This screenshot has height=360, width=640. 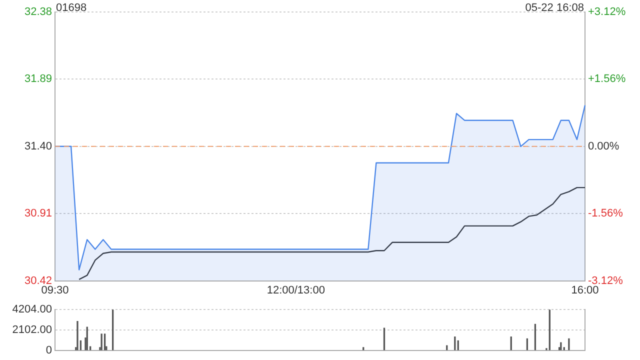 What do you see at coordinates (604, 146) in the screenshot?
I see `y2-tick-label: 0.00%` at bounding box center [604, 146].